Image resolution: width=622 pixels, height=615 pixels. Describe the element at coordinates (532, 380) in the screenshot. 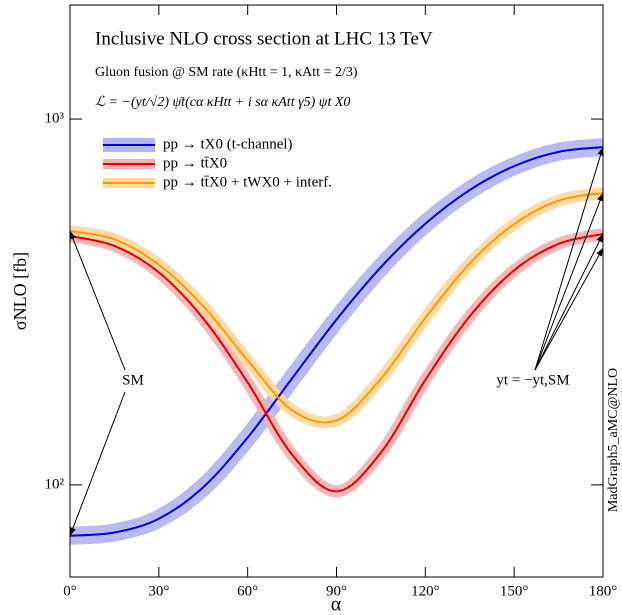

I see `annotation-yt: yt = −yt,SM` at that location.